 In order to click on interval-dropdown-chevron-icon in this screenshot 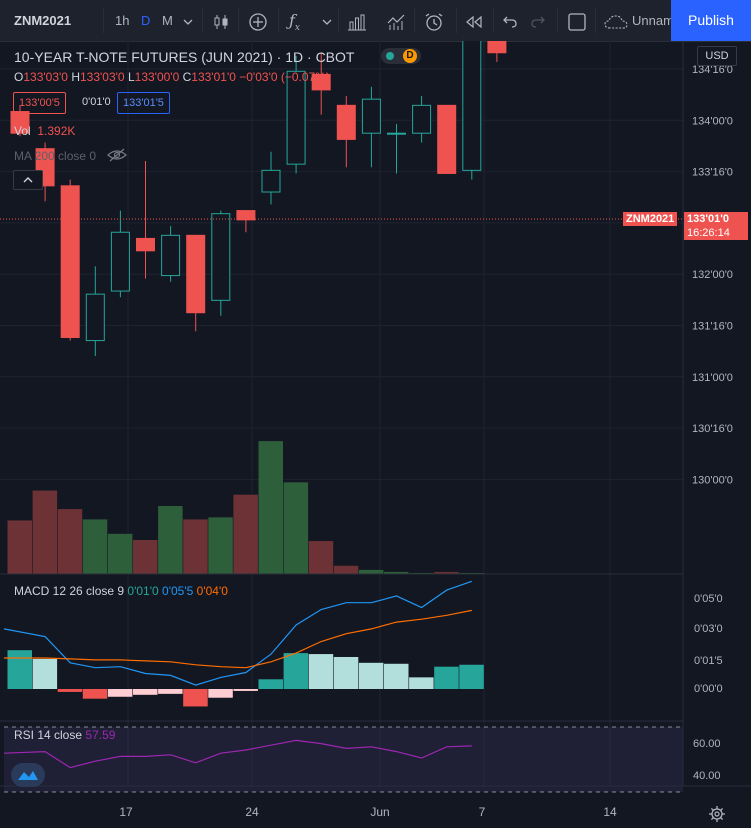, I will do `click(188, 20)`.